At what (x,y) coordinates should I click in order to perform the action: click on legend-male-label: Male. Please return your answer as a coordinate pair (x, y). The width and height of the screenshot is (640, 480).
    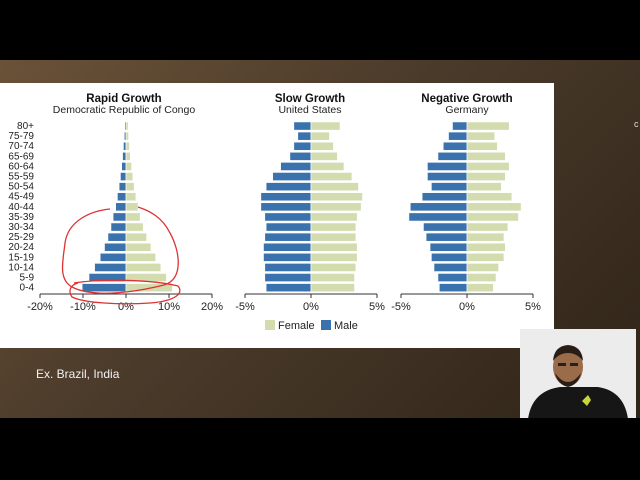
    Looking at the image, I should click on (346, 326).